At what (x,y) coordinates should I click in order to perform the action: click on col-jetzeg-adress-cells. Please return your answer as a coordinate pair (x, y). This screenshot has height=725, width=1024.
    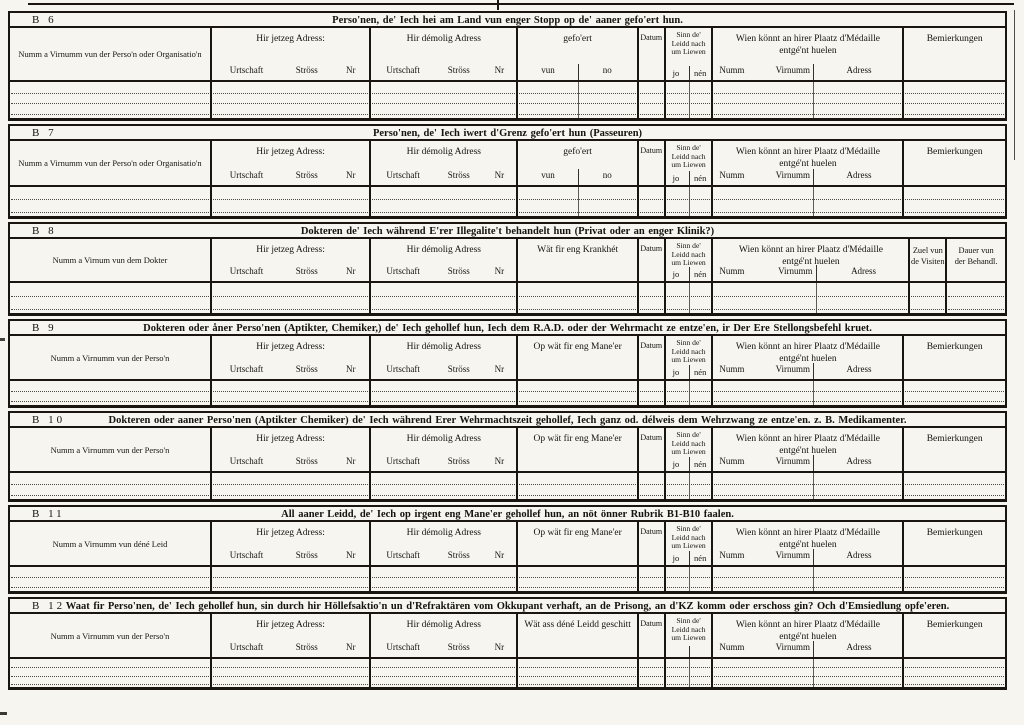
    Looking at the image, I should click on (292, 393).